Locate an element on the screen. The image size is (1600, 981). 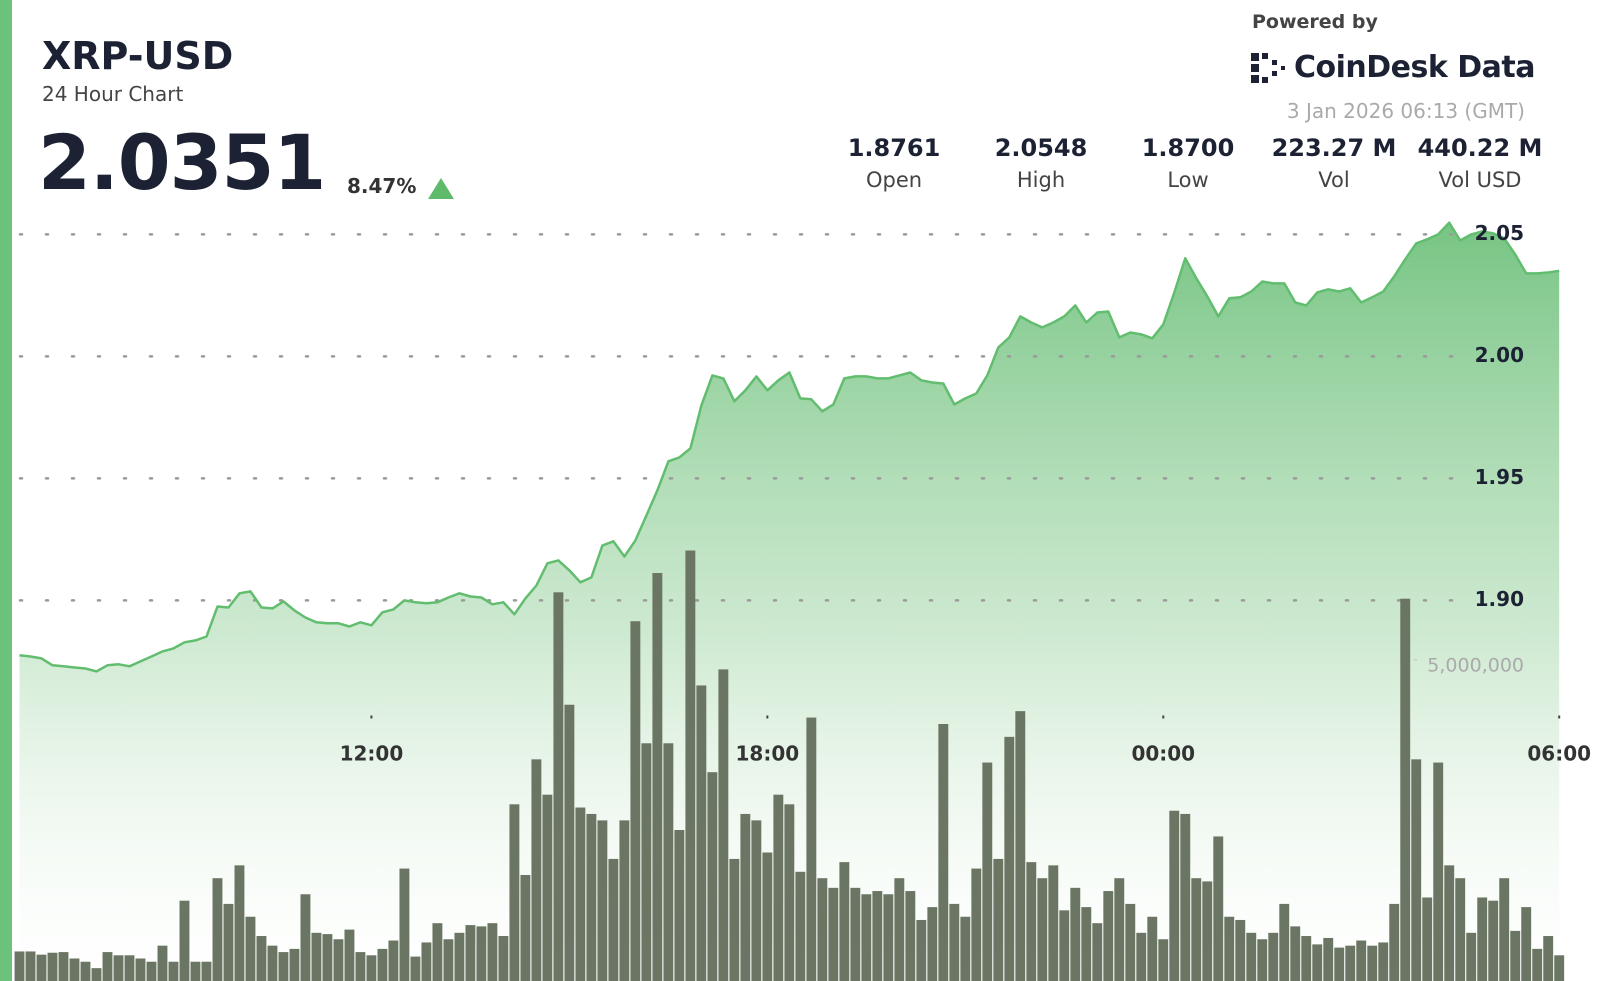
x-tick-label: 00:00 is located at coordinates (1163, 754).